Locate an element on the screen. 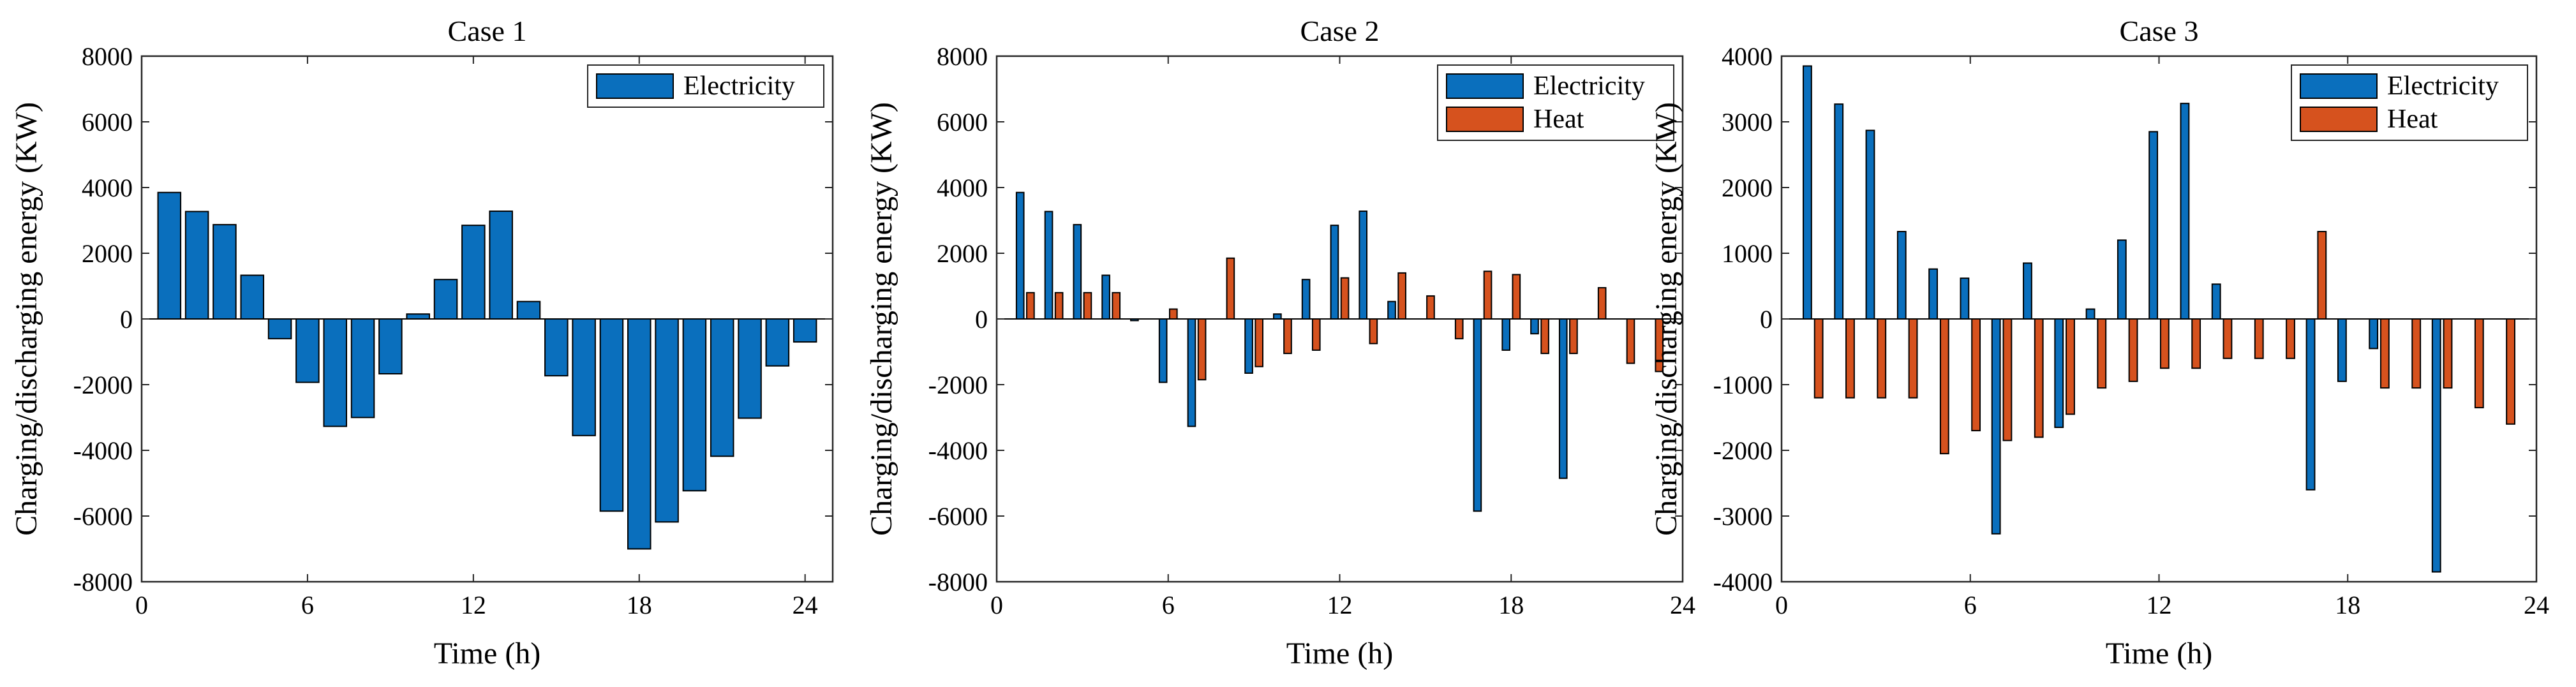  y-tick-label: -4000 is located at coordinates (1743, 582).